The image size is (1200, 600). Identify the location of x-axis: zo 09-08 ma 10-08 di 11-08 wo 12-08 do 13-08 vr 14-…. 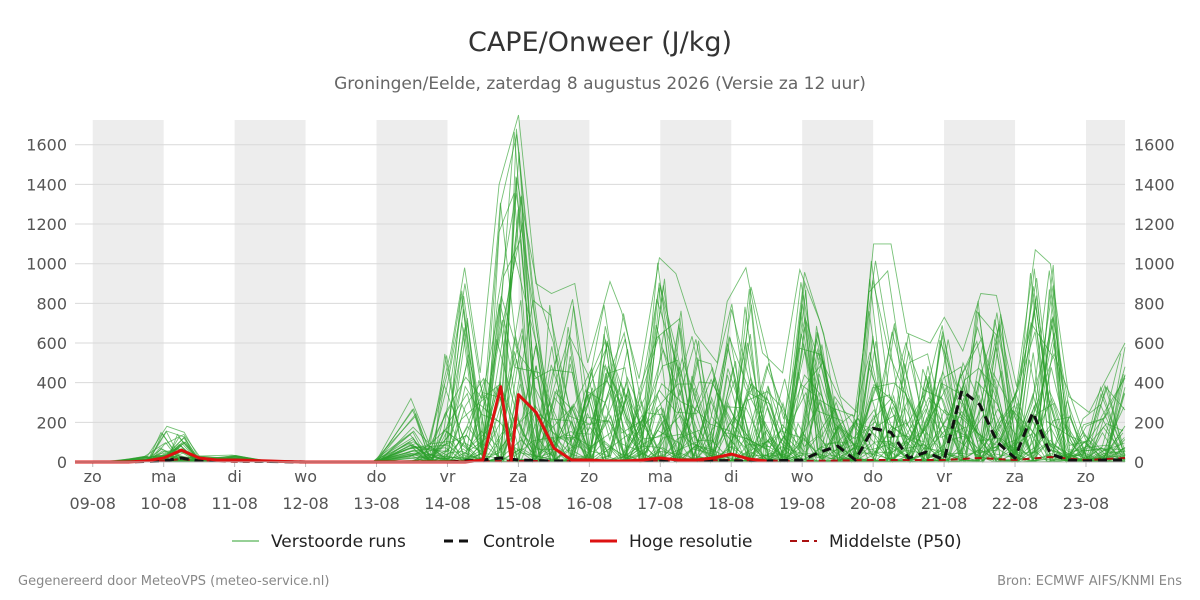
(589, 487).